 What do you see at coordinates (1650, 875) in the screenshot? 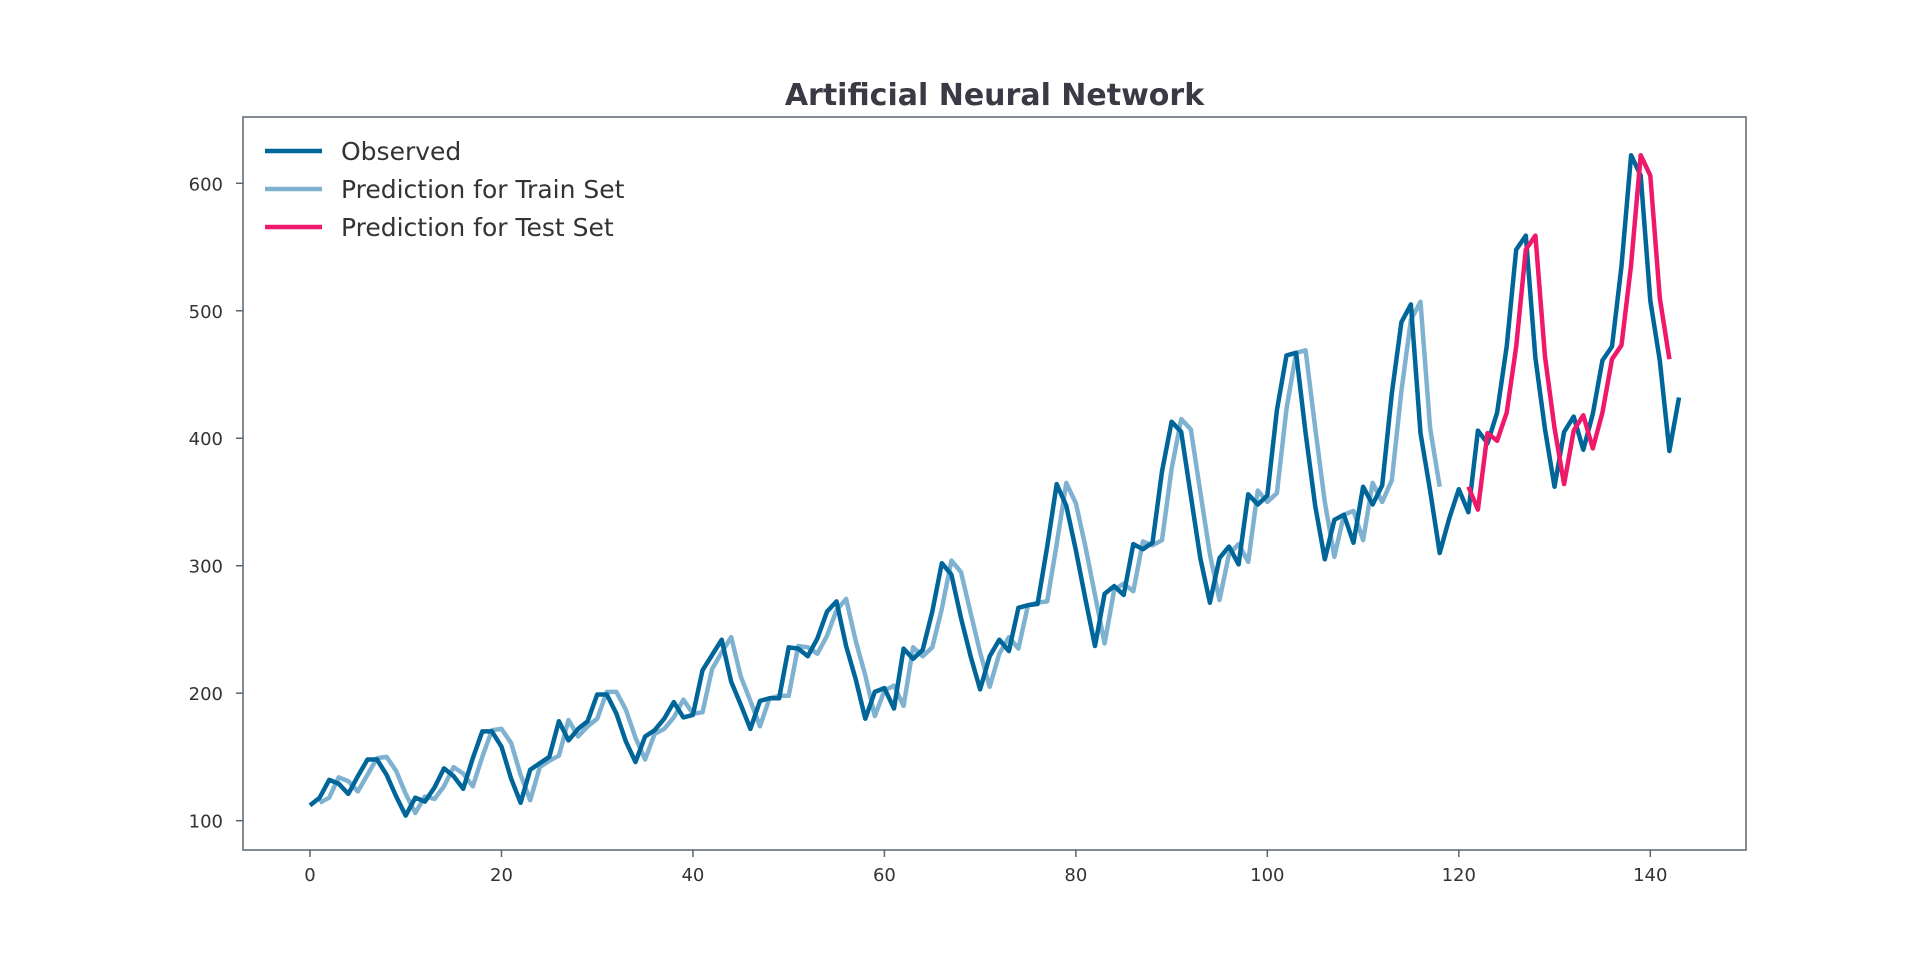
I see `x-tick-label: 140` at bounding box center [1650, 875].